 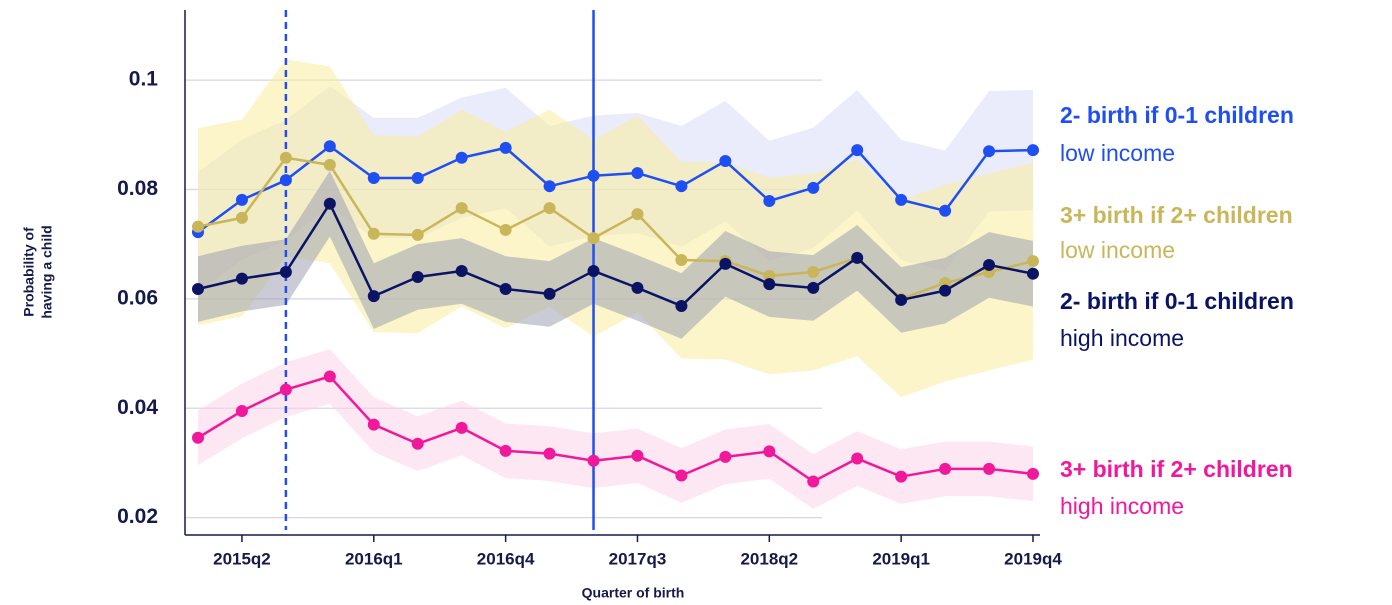 I want to click on y-axis-label: Probability of, so click(x=29, y=272).